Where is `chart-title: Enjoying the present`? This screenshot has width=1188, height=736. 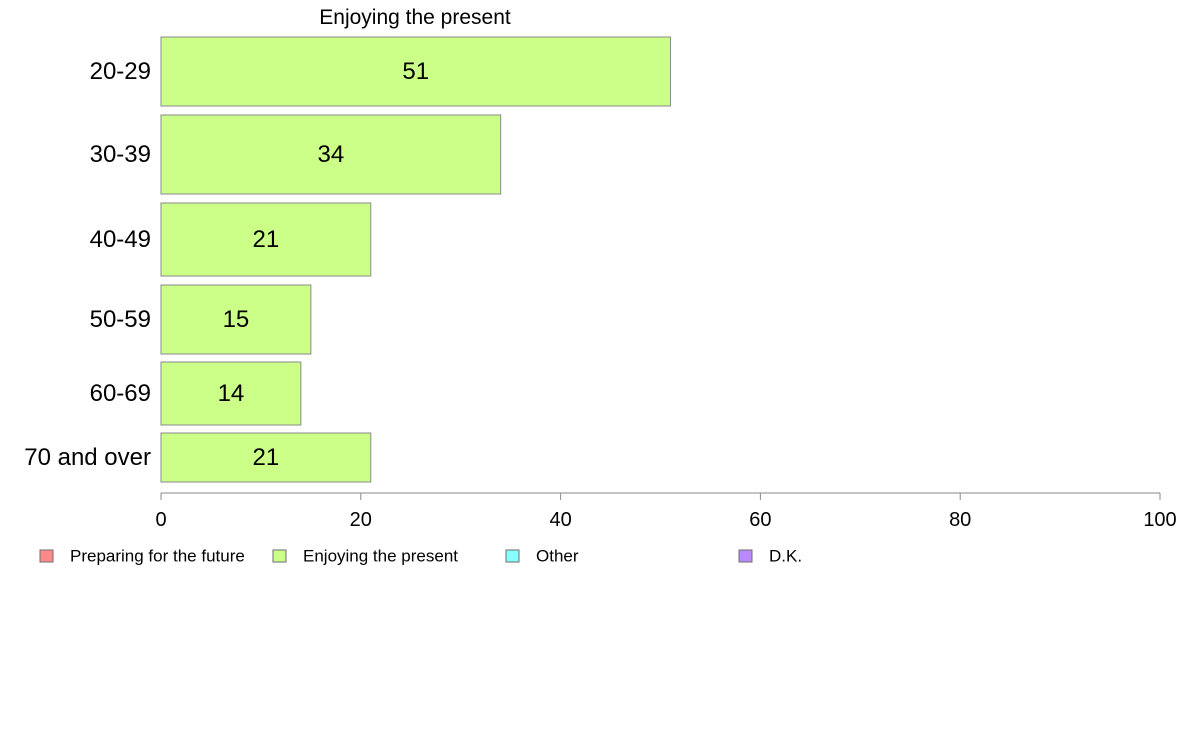
chart-title: Enjoying the present is located at coordinates (415, 17).